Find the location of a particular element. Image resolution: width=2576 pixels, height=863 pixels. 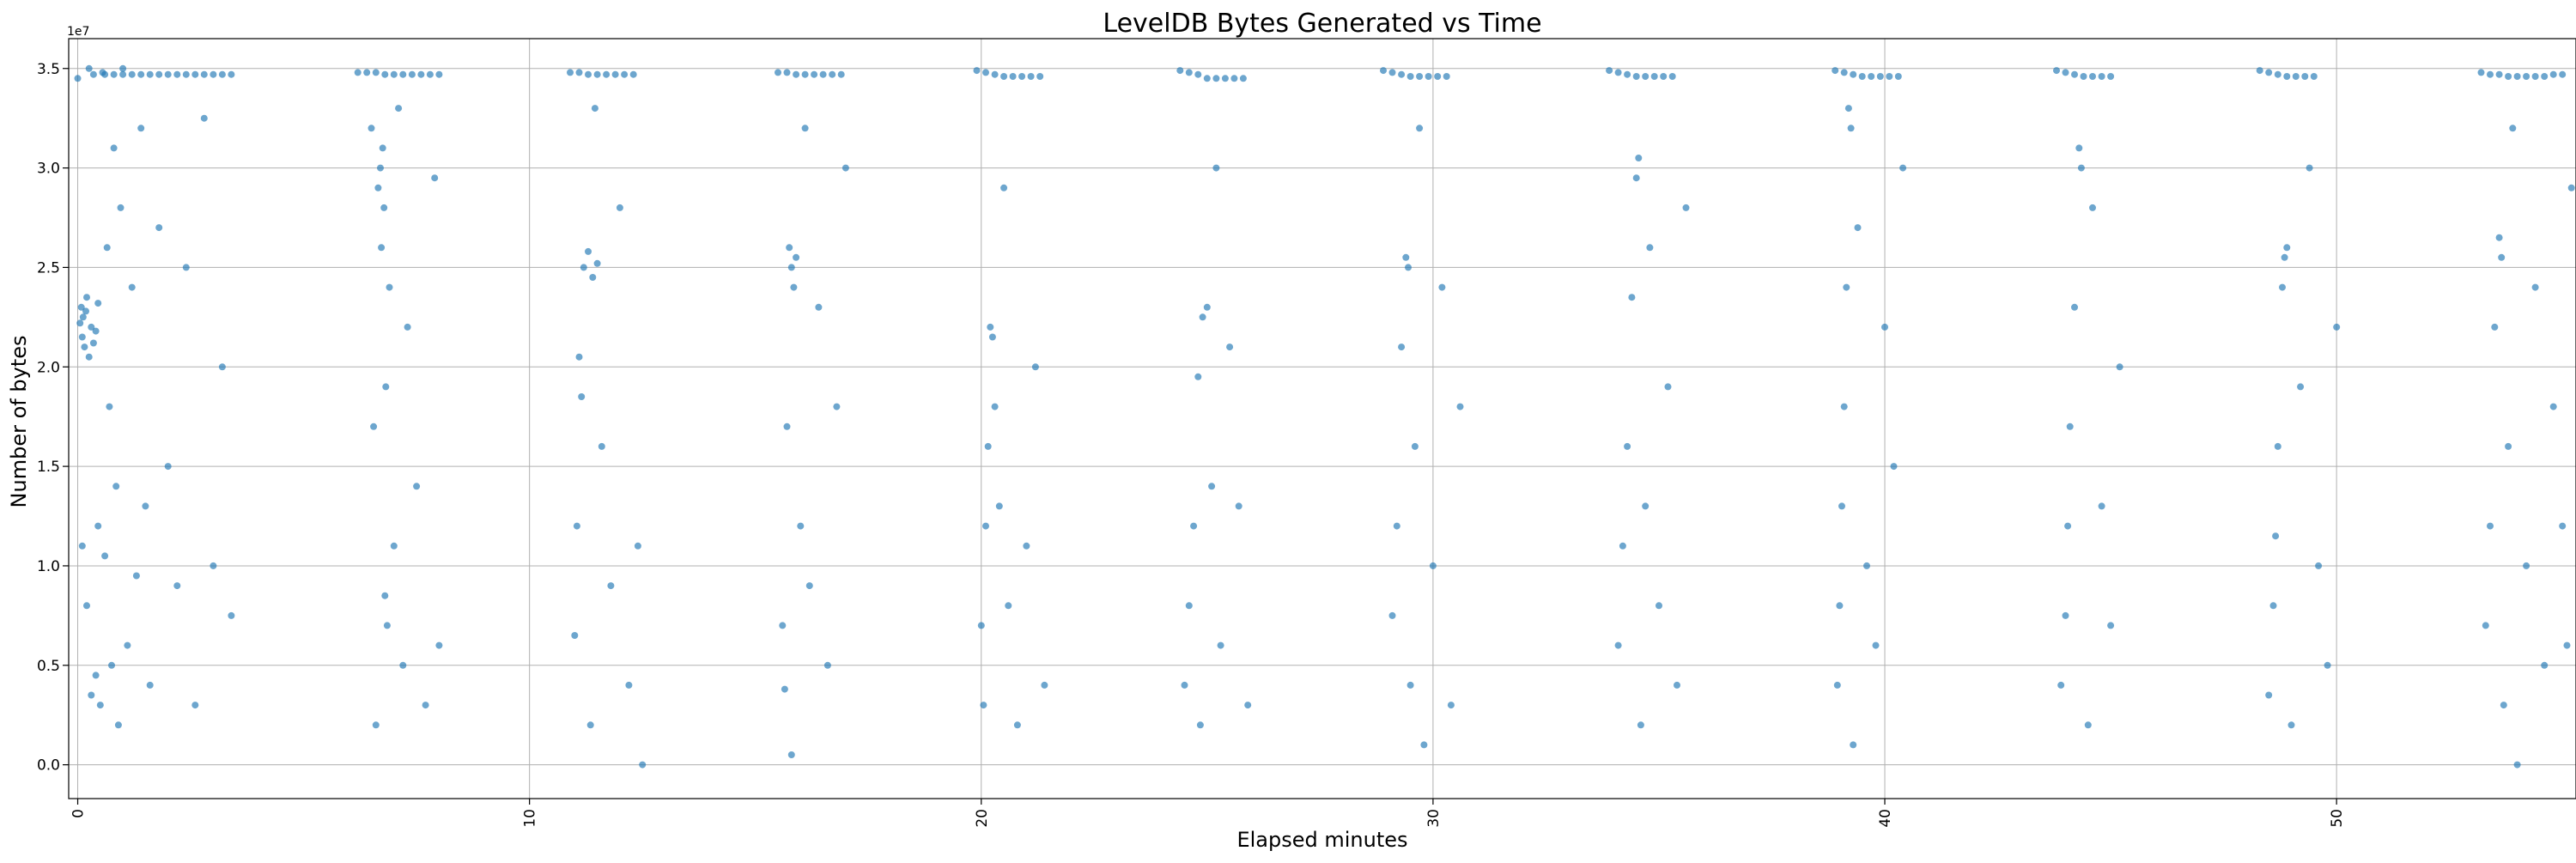

y-tick-label-2.0: 2.0 is located at coordinates (48, 367).